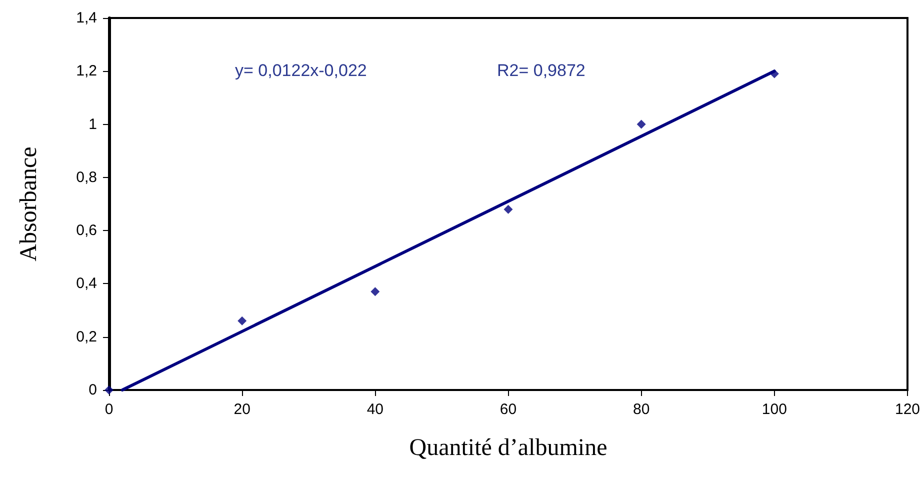 This screenshot has height=479, width=923. I want to click on annotation: y= 0,0122x-0,022, so click(301, 70).